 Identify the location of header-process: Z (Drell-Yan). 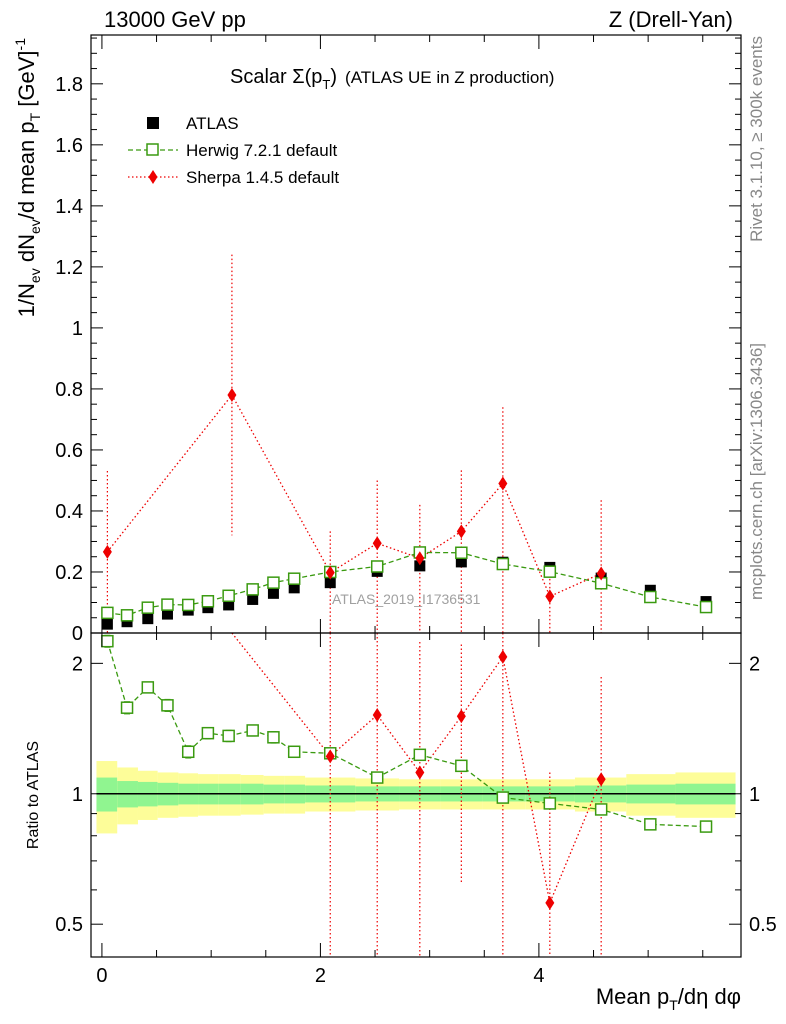
(671, 19).